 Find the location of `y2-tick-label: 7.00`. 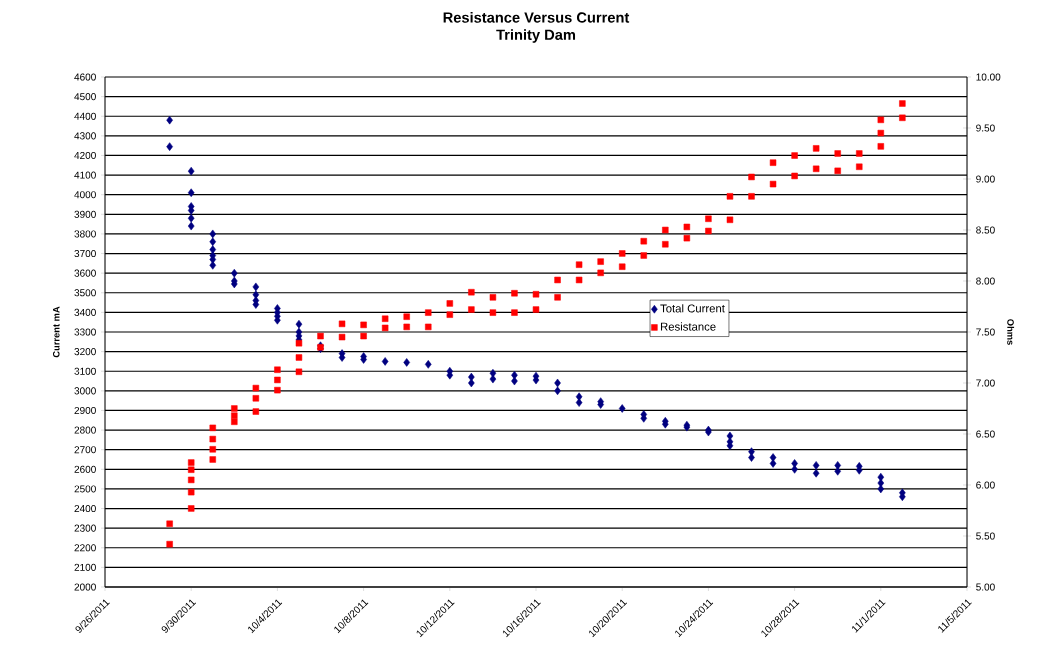

y2-tick-label: 7.00 is located at coordinates (985, 383).